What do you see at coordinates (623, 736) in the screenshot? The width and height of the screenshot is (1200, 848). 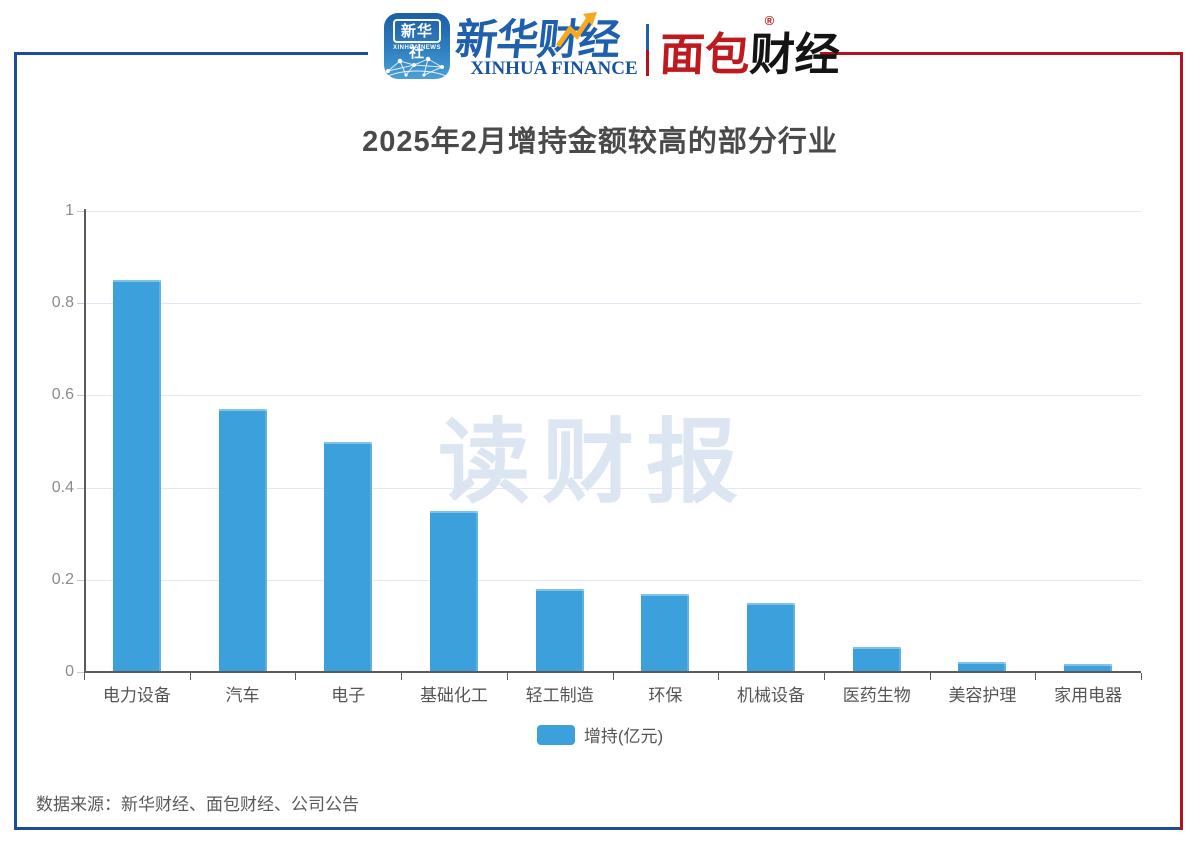 I see `legend-label: 增持(亿元)` at bounding box center [623, 736].